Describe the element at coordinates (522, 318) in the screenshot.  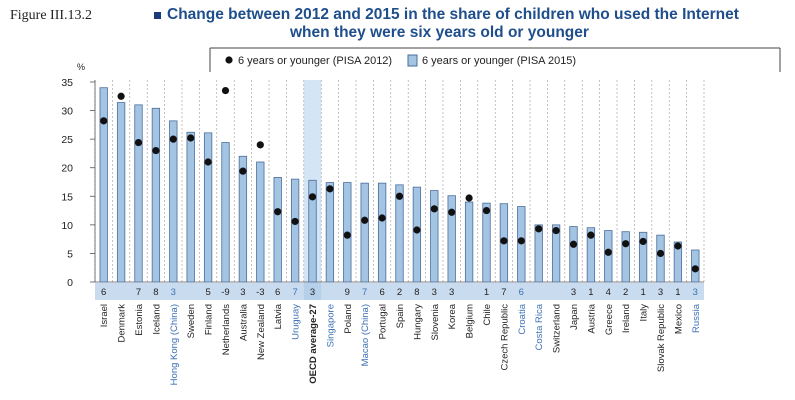
I see `category-label: Croatia` at that location.